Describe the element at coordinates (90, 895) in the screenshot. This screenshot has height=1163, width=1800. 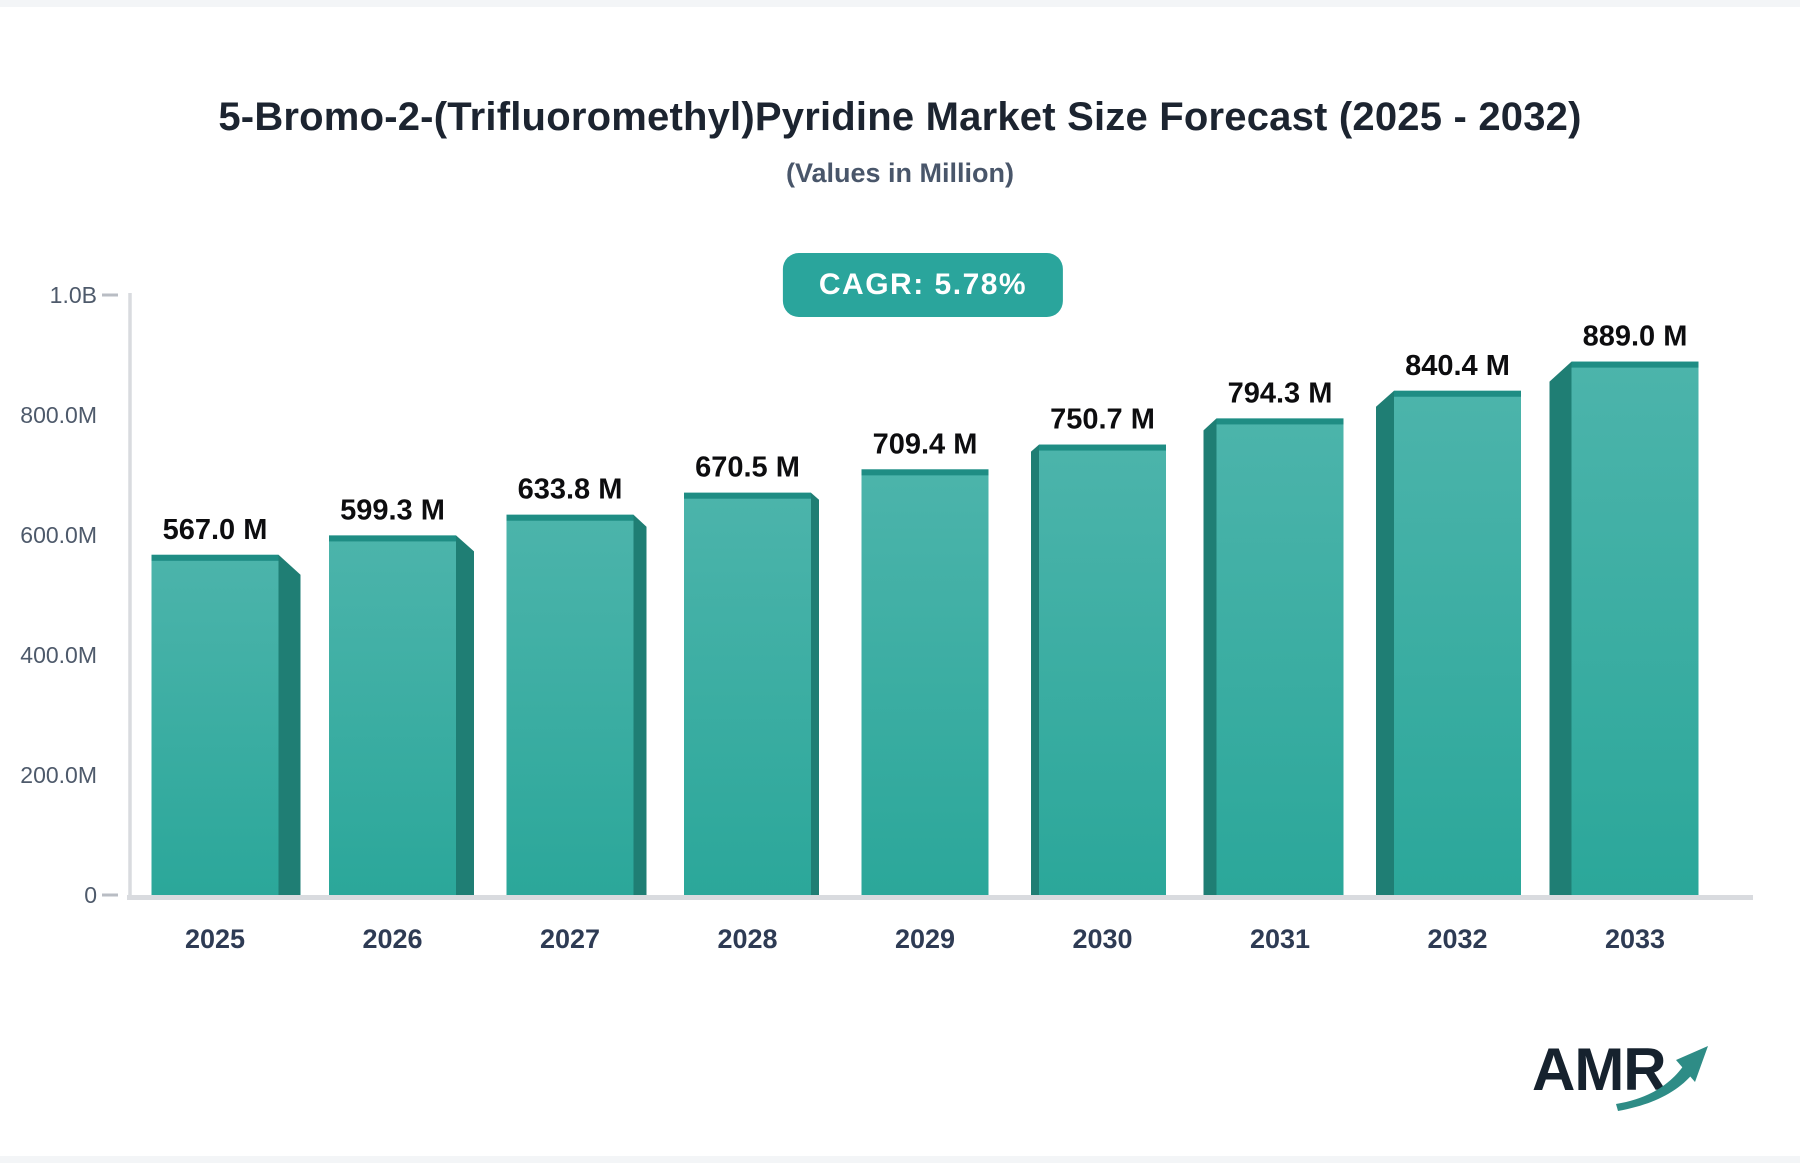
I see `y-axis-label: 0` at that location.